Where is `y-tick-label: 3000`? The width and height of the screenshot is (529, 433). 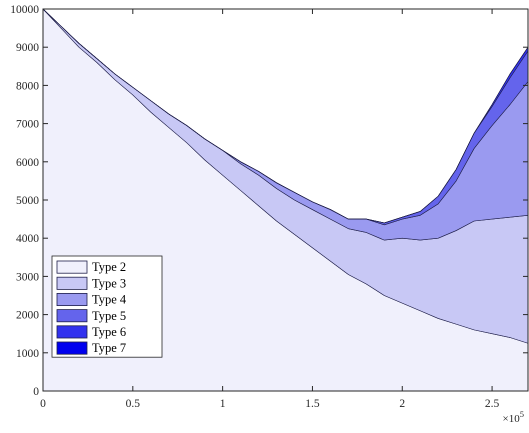 y-tick-label: 3000 is located at coordinates (27, 277).